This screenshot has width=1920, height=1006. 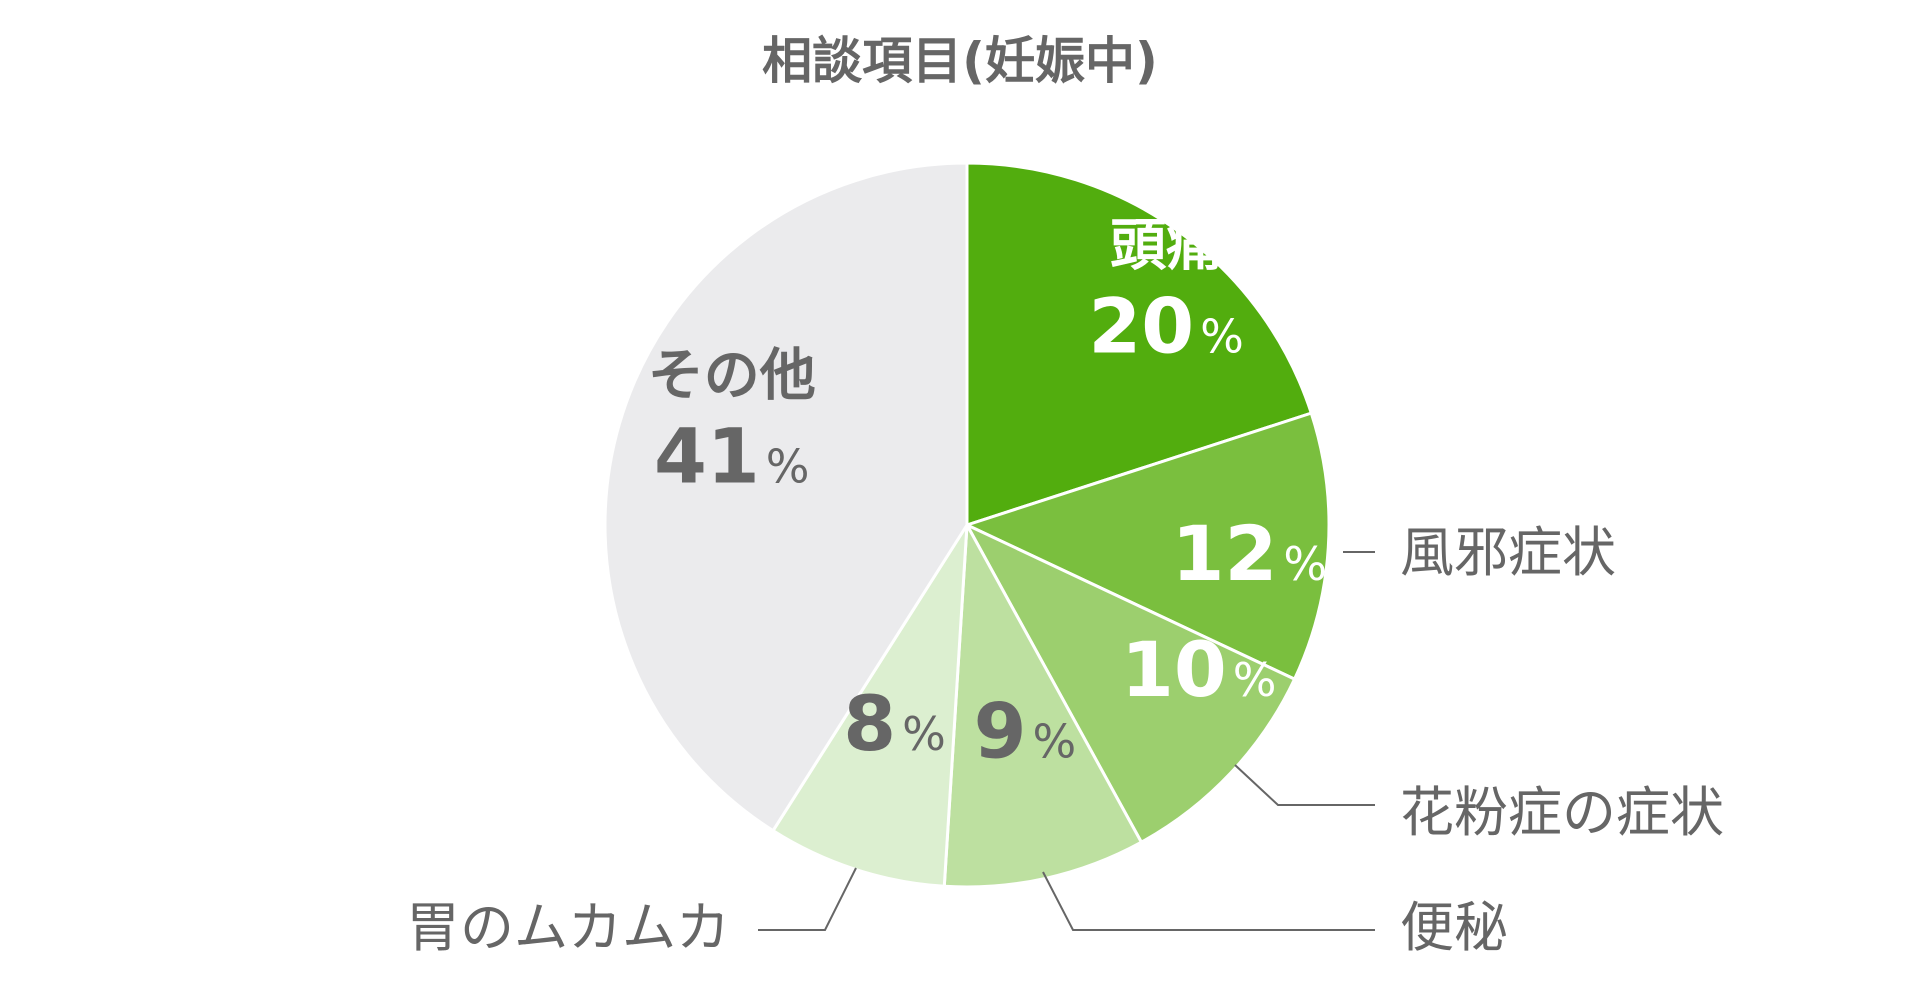 I want to click on slice-0-value: 20%, so click(x=1165, y=325).